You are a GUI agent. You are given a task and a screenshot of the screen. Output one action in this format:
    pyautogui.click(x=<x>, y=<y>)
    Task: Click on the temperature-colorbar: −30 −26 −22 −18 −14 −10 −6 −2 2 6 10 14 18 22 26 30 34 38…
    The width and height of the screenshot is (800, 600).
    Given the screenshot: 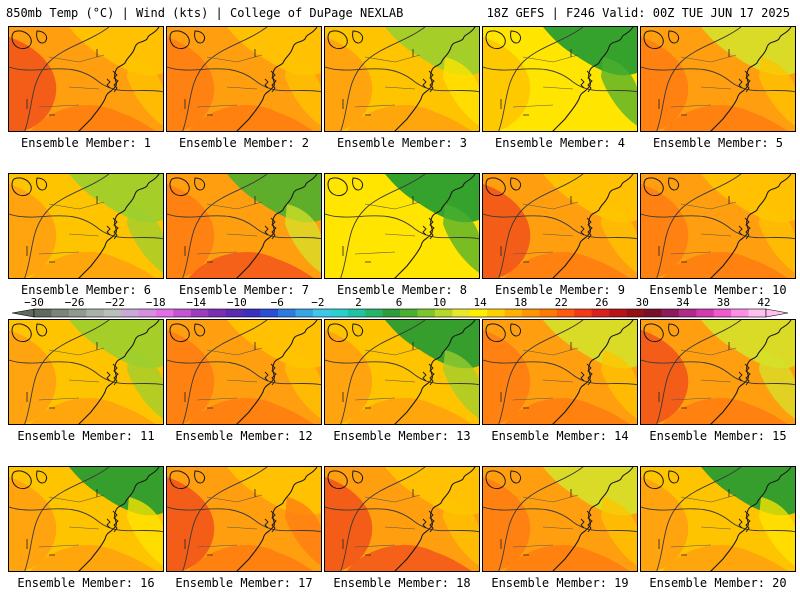 What is the action you would take?
    pyautogui.click(x=400, y=307)
    